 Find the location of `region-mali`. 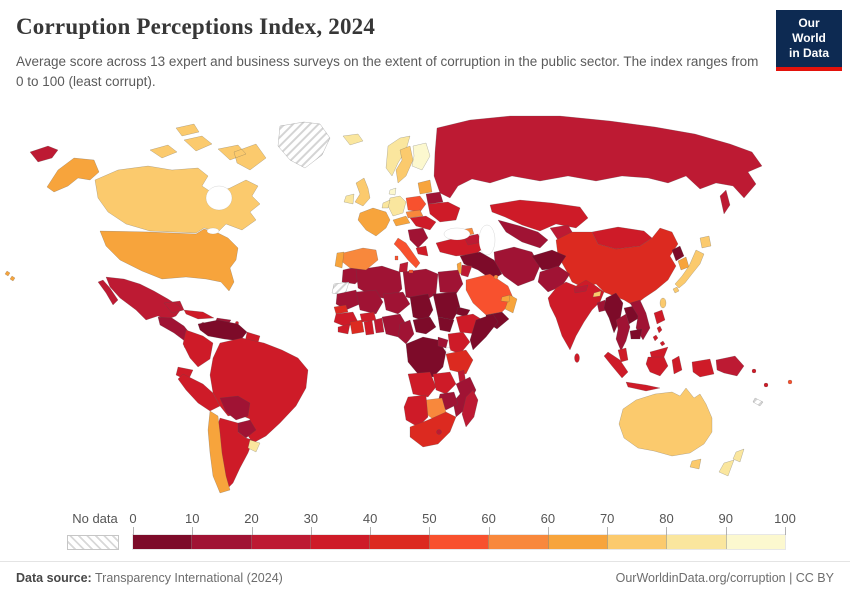

region-mali is located at coordinates (369, 302).